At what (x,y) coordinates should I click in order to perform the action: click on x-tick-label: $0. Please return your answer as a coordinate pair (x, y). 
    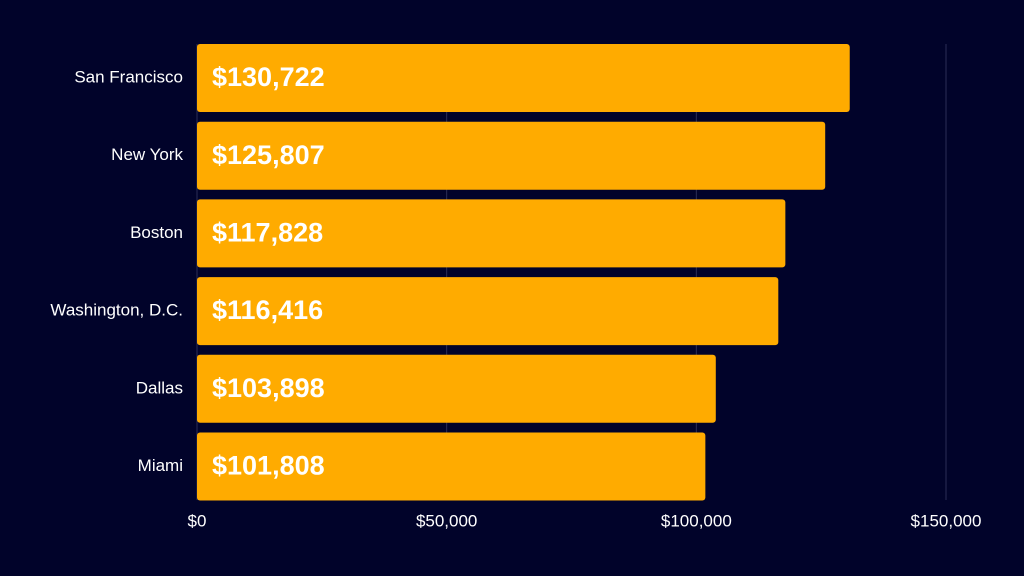
    Looking at the image, I should click on (197, 520).